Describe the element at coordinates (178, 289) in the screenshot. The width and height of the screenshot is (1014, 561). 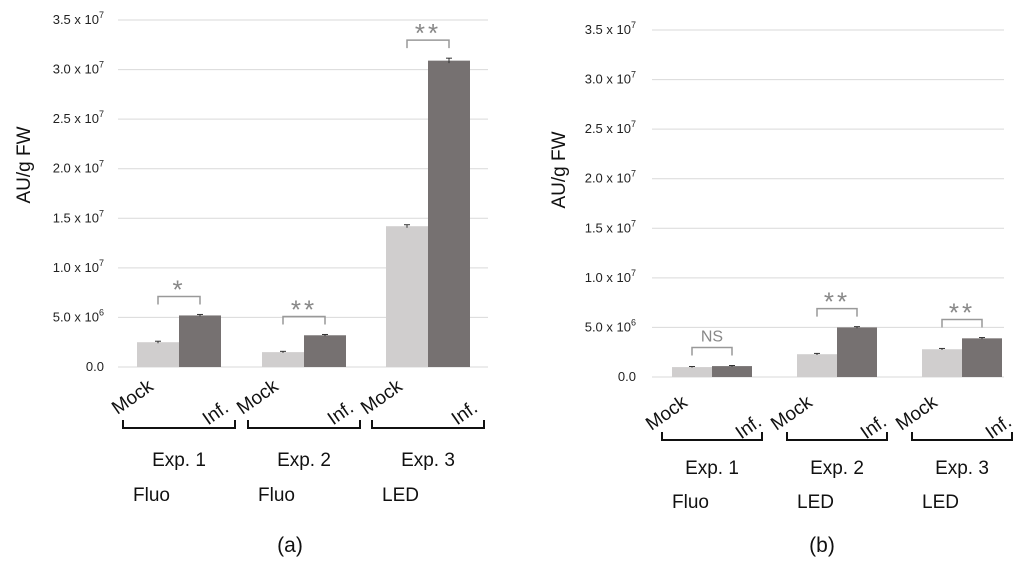
I see `significance-label: *` at that location.